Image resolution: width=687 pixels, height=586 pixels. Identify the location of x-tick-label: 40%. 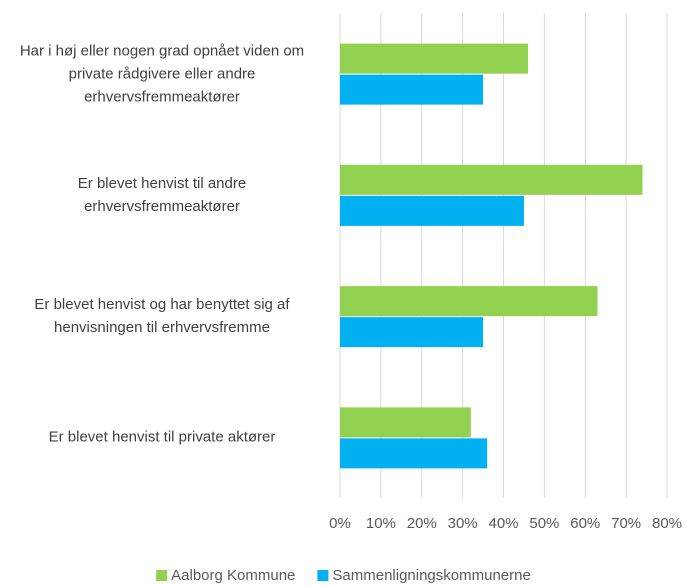
(503, 523).